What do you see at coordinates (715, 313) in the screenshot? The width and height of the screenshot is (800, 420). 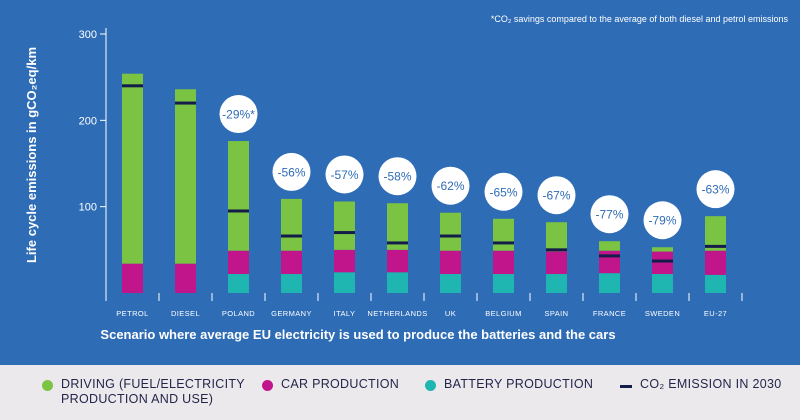 I see `x-tick-label: EU-27` at bounding box center [715, 313].